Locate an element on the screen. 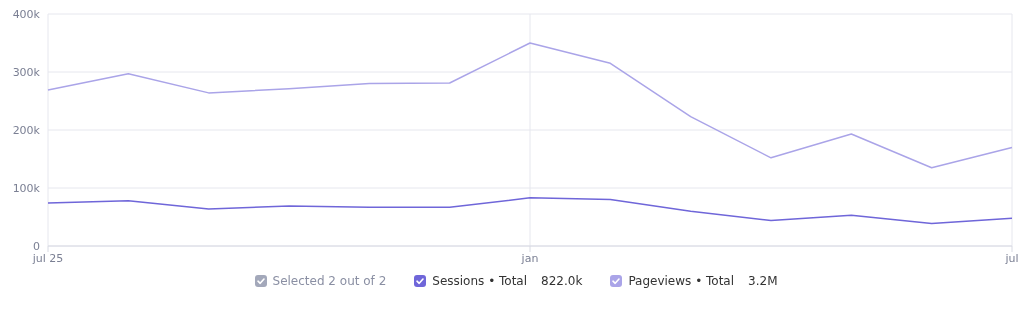 This screenshot has height=311, width=1032. text: 822.0k is located at coordinates (562, 281).